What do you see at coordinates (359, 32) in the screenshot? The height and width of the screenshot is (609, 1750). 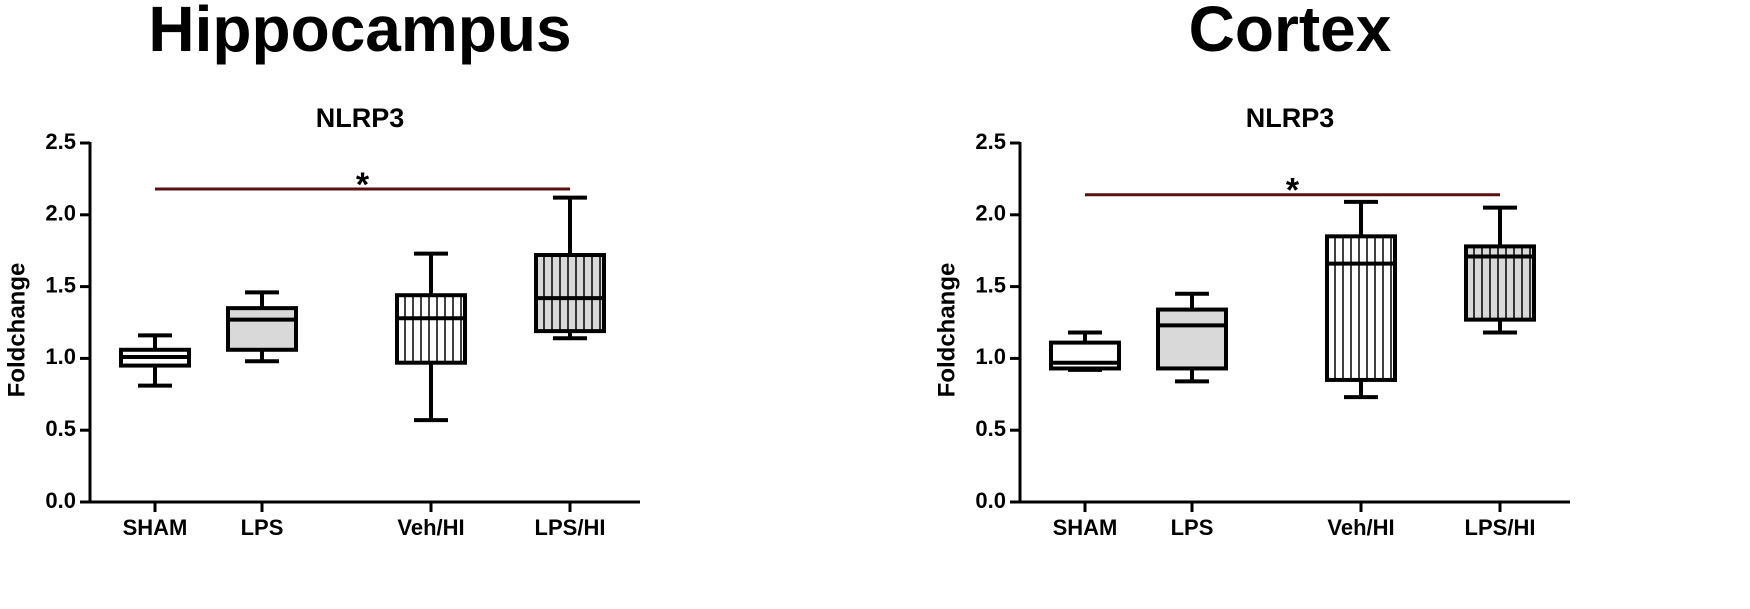 I see `panel-heading: Hippocampus` at bounding box center [359, 32].